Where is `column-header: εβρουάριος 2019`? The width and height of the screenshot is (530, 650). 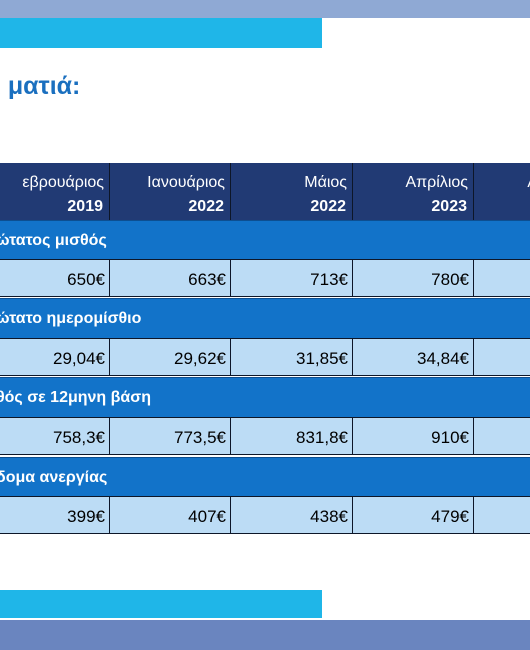
column-header: εβρουάριος 2019 is located at coordinates (55, 191).